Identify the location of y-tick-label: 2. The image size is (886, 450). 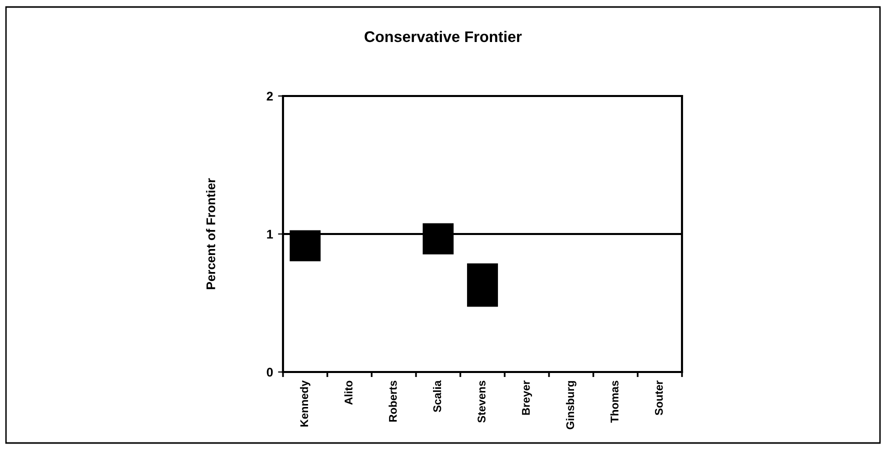
(269, 96).